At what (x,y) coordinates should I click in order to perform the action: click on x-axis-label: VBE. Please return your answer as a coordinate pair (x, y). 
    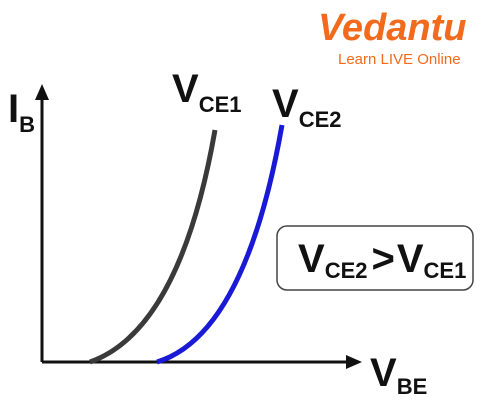
    Looking at the image, I should click on (398, 375).